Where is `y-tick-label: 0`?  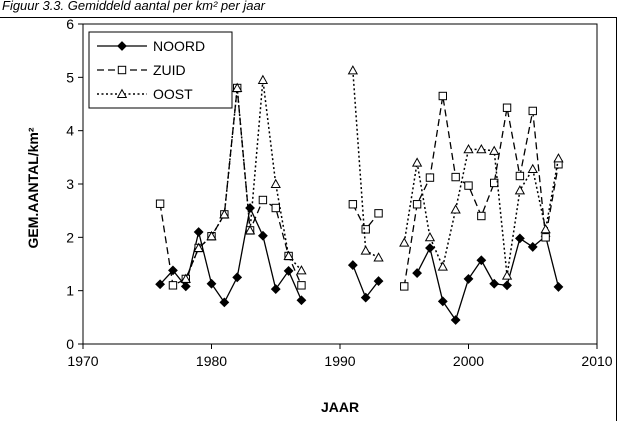 y-tick-label: 0 is located at coordinates (70, 344).